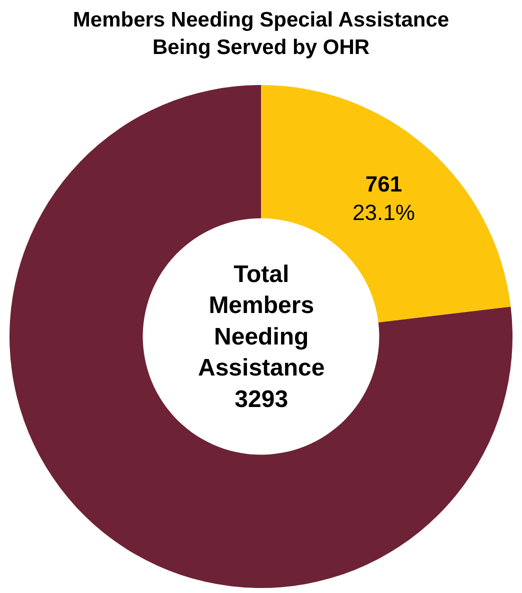 The height and width of the screenshot is (593, 522). What do you see at coordinates (261, 33) in the screenshot?
I see `chart-title: Members Needing Special Assistance Being Served by OHR` at bounding box center [261, 33].